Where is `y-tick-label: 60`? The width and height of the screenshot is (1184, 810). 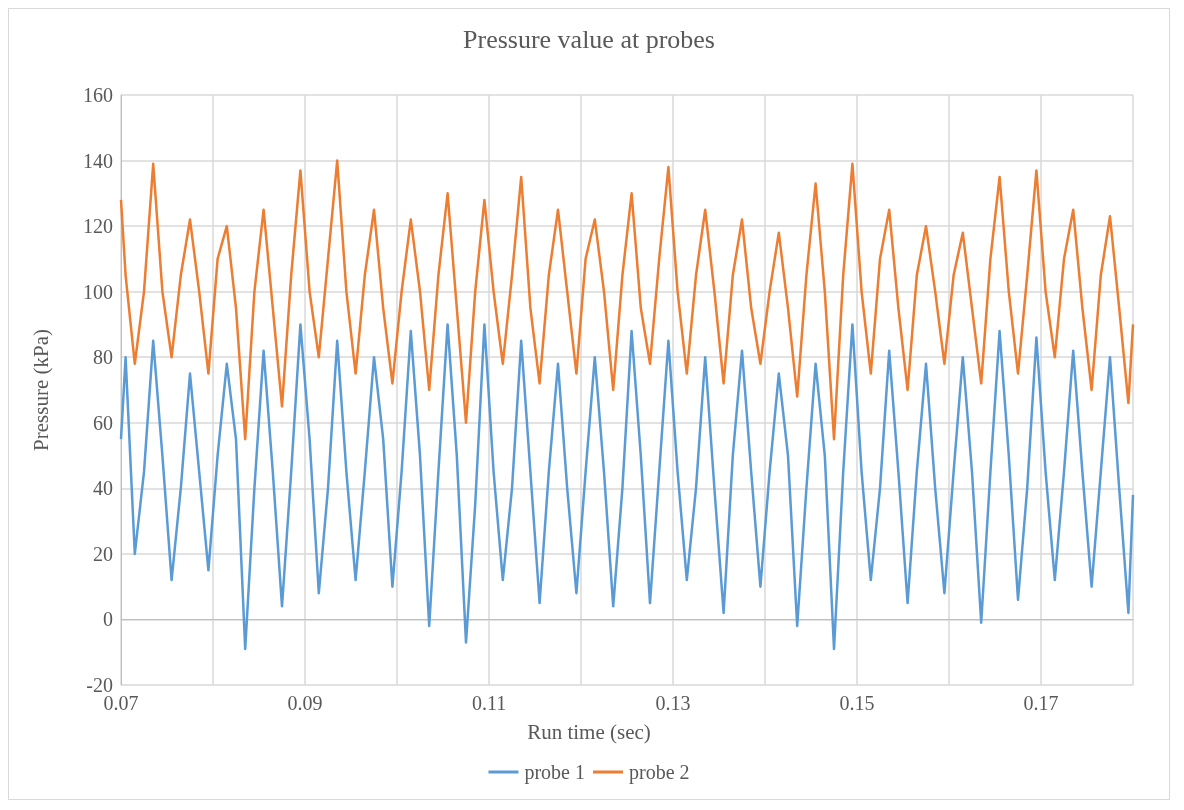 y-tick-label: 60 is located at coordinates (103, 422).